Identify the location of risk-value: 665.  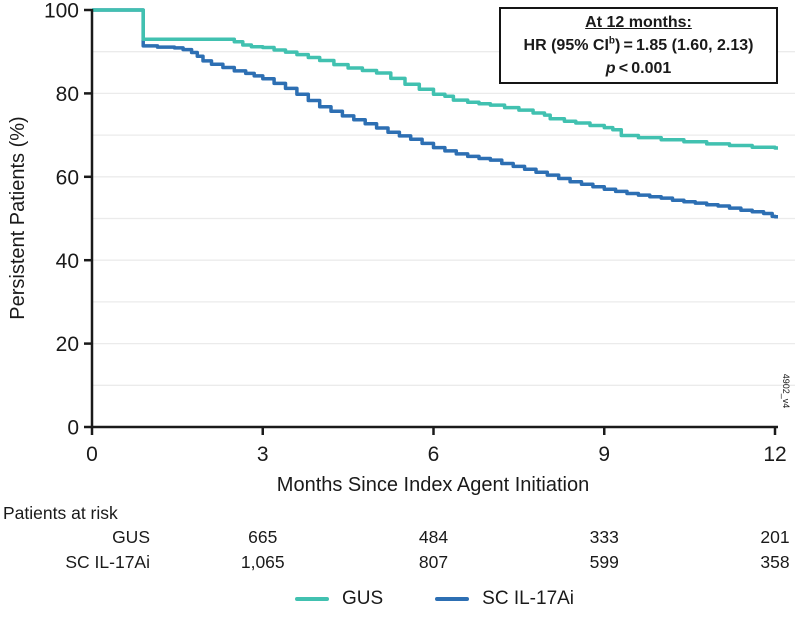
(263, 537).